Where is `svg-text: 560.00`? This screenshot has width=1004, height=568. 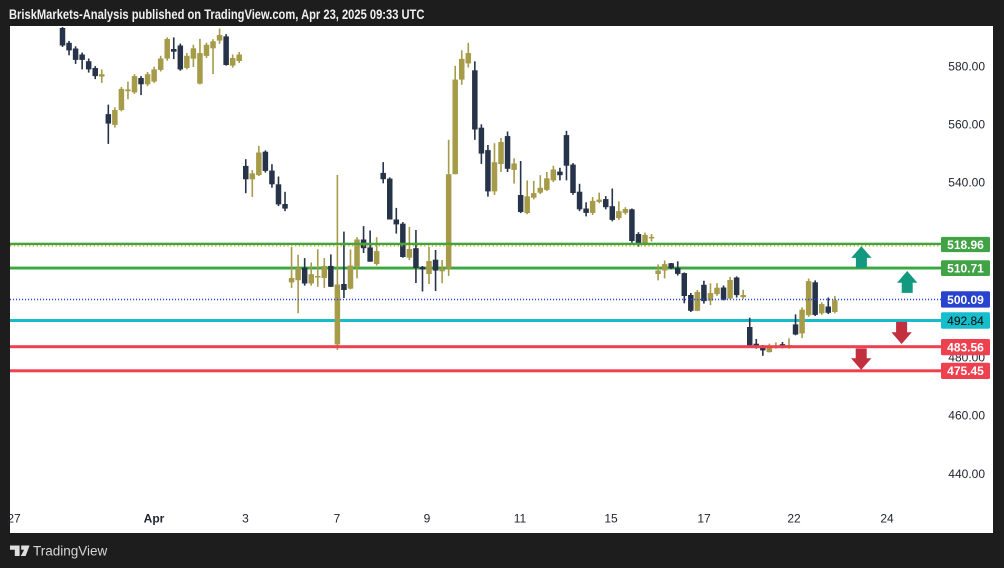
svg-text: 560.00 is located at coordinates (966, 125).